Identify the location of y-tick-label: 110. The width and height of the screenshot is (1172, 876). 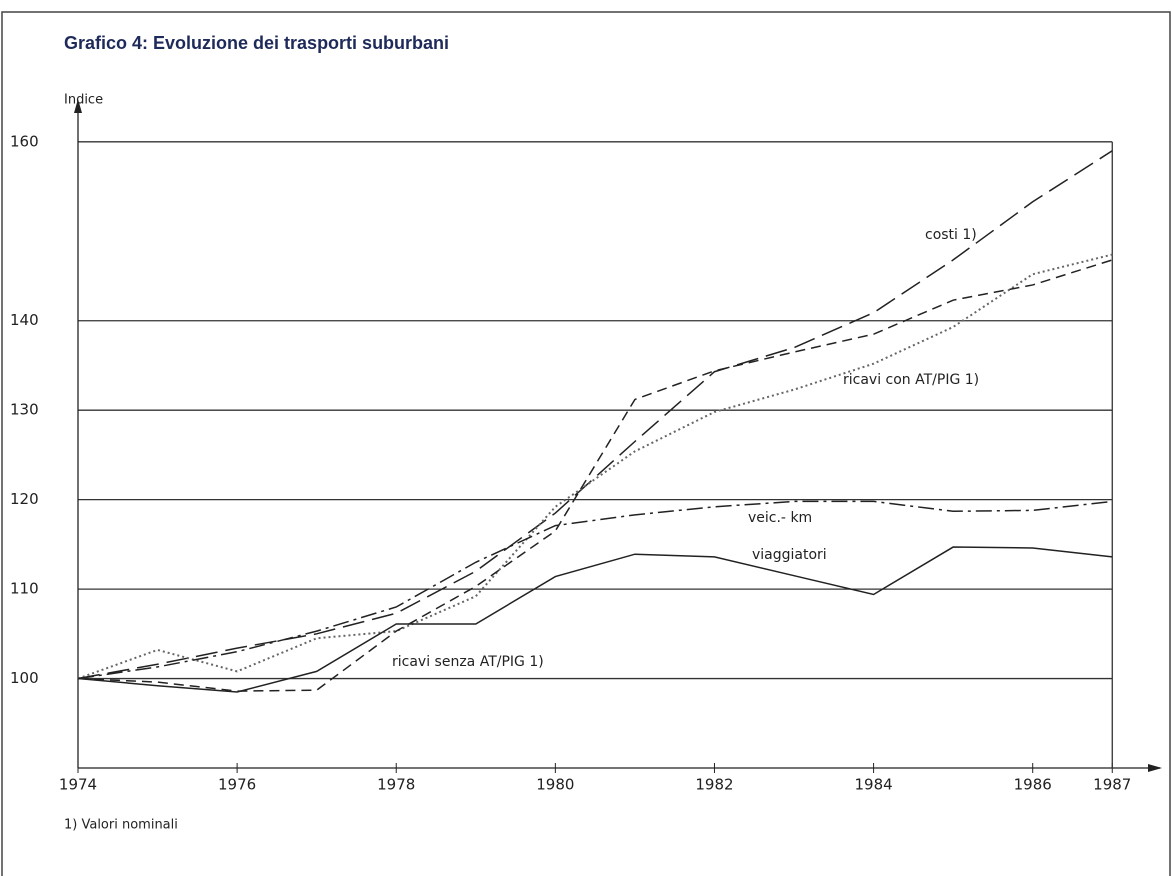
(24, 589).